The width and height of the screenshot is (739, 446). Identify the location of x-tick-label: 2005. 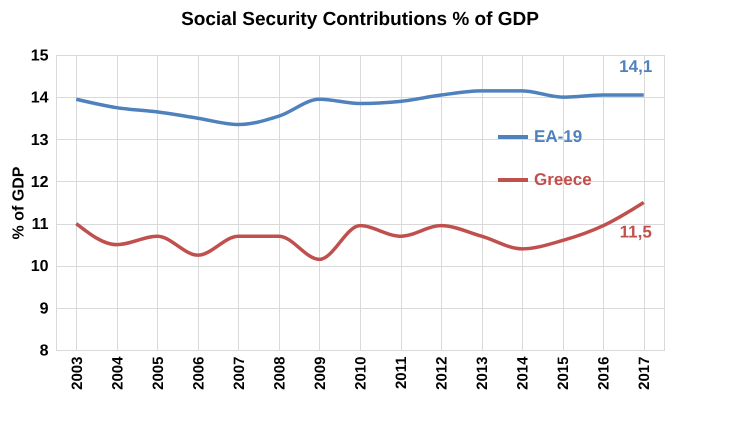
(158, 373).